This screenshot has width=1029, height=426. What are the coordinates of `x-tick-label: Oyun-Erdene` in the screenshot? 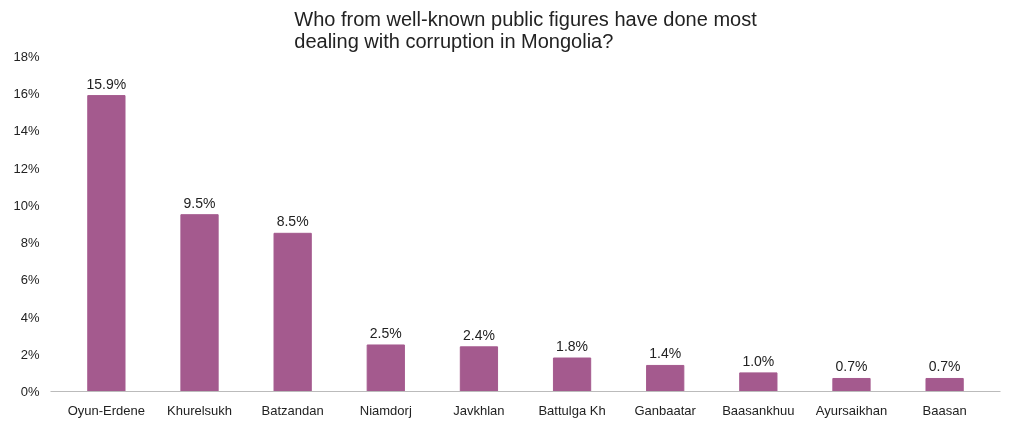 It's located at (106, 410).